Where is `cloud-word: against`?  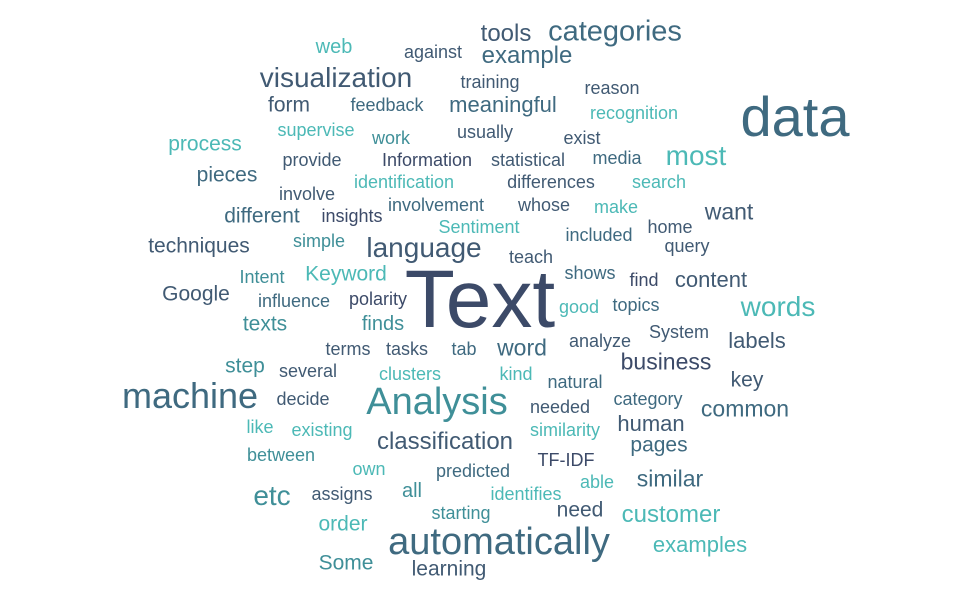 cloud-word: against is located at coordinates (433, 52).